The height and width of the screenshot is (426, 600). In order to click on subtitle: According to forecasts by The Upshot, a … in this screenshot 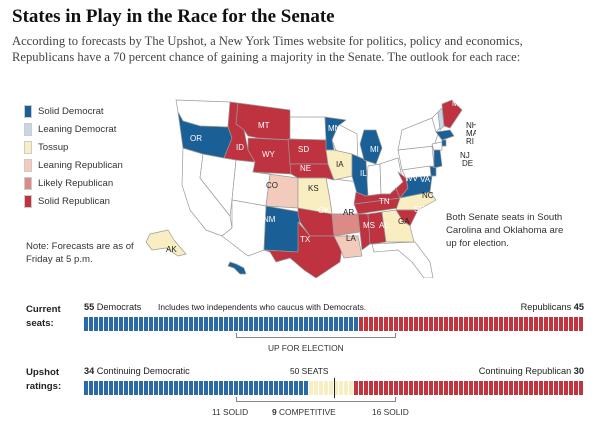, I will do `click(267, 49)`.